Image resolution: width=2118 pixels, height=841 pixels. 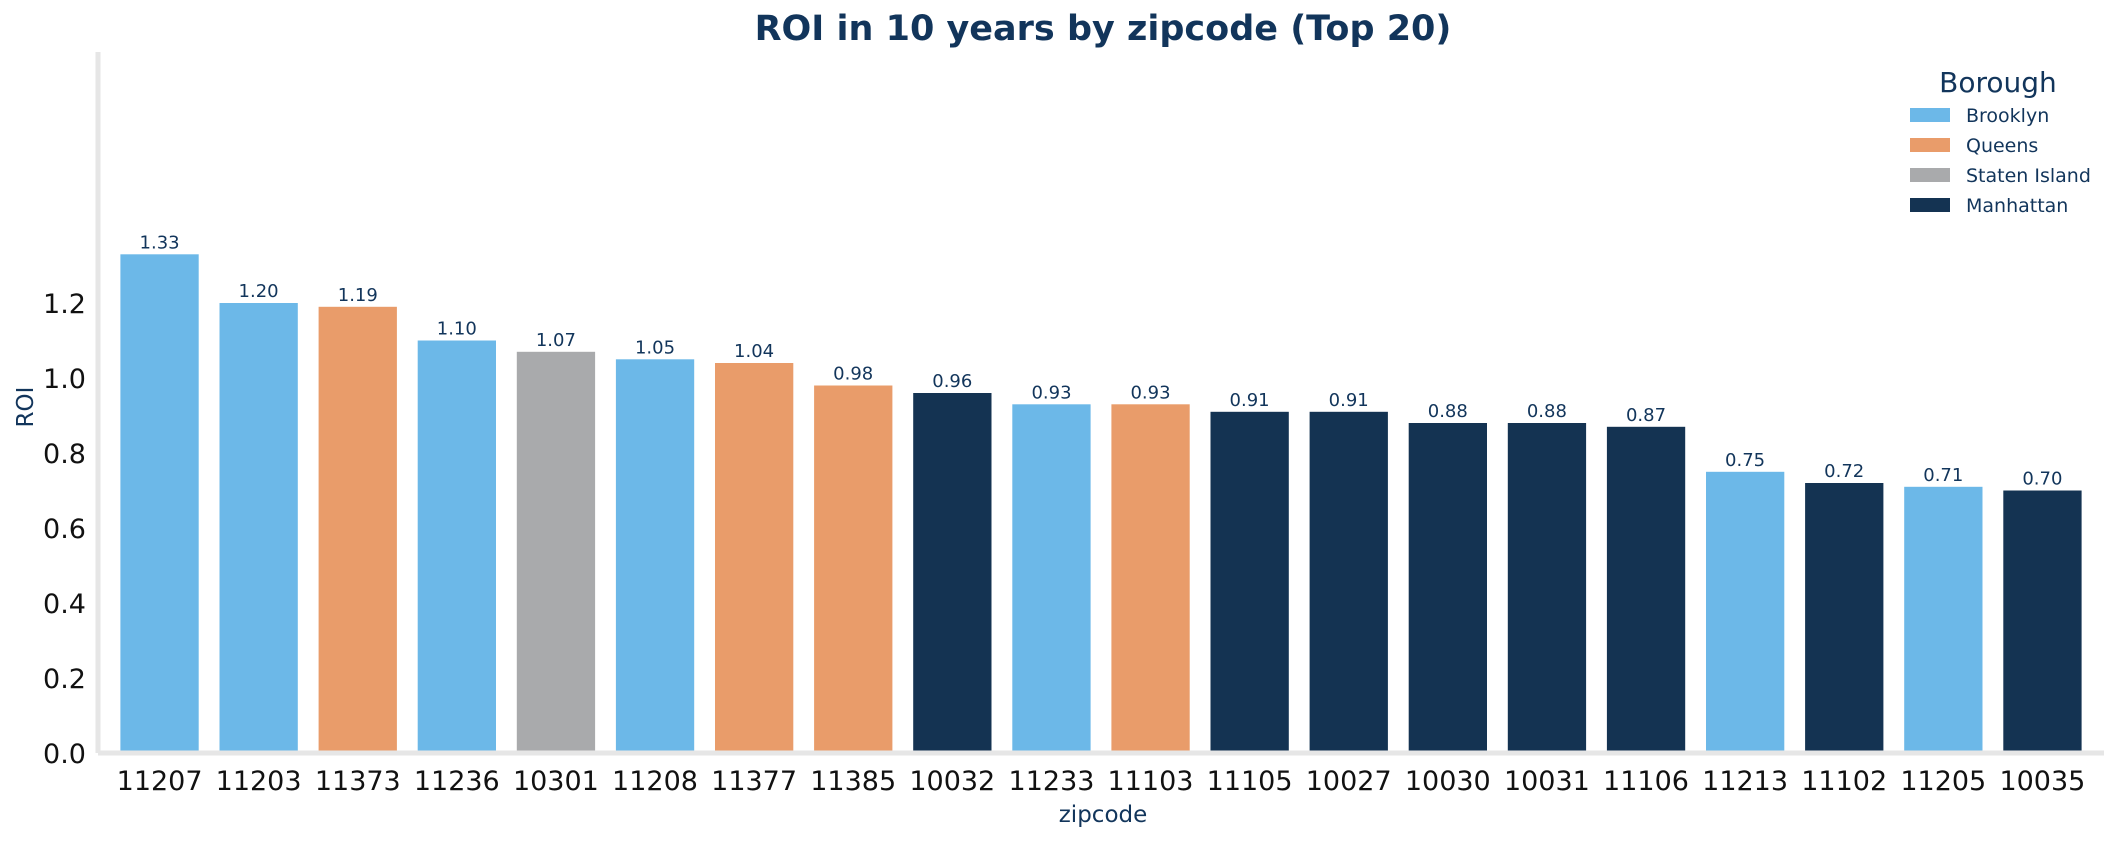 What do you see at coordinates (1930, 175) in the screenshot?
I see `legend-swatch-staten-island` at bounding box center [1930, 175].